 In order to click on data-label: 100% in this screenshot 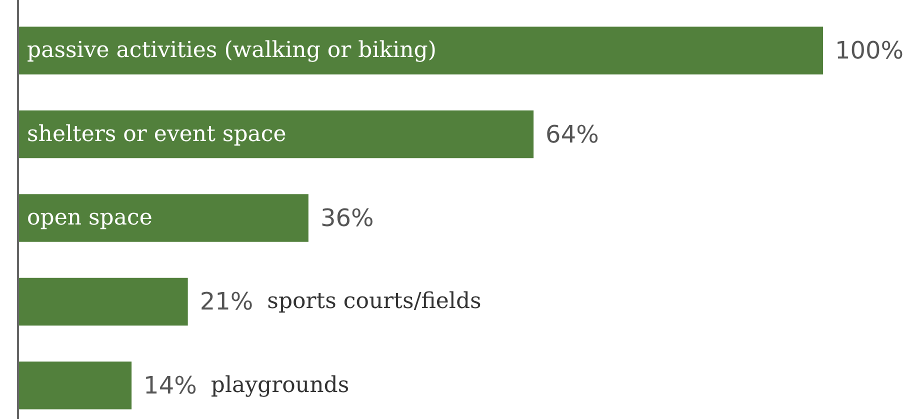, I will do `click(869, 50)`.